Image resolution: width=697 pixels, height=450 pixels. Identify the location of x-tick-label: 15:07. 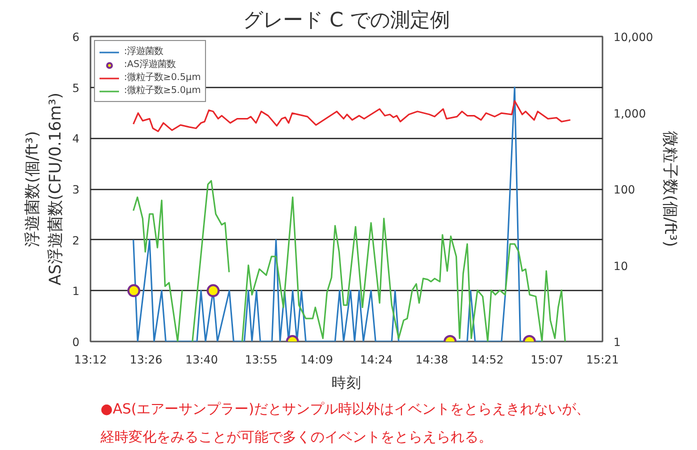
(547, 359).